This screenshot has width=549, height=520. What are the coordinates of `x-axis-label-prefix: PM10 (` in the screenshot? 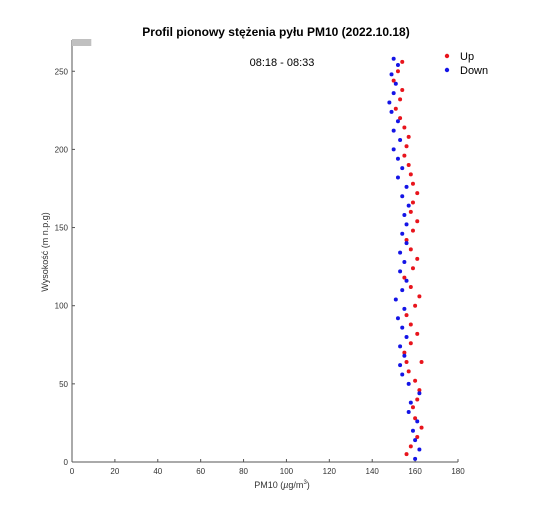 It's located at (268, 485).